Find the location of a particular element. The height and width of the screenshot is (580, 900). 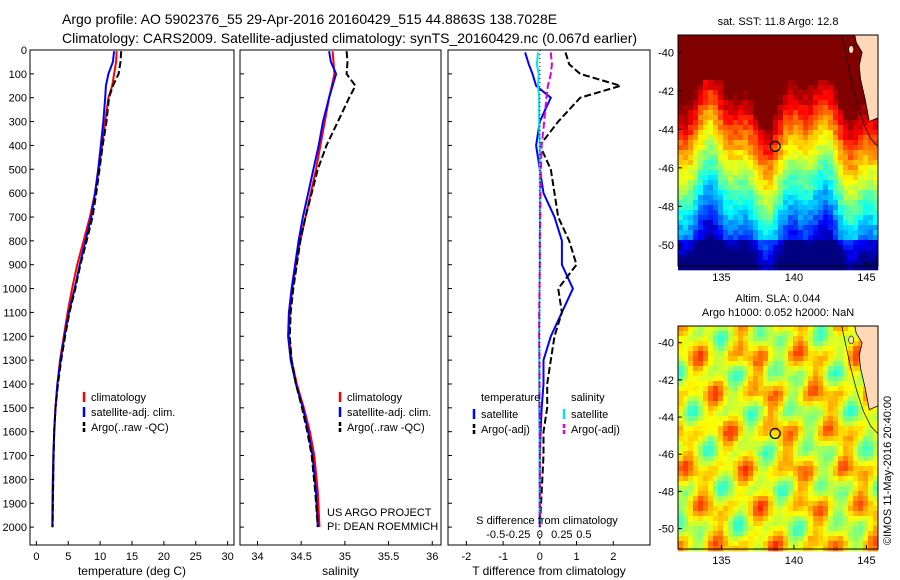

y-tick-label: 1100 is located at coordinates (15, 313).